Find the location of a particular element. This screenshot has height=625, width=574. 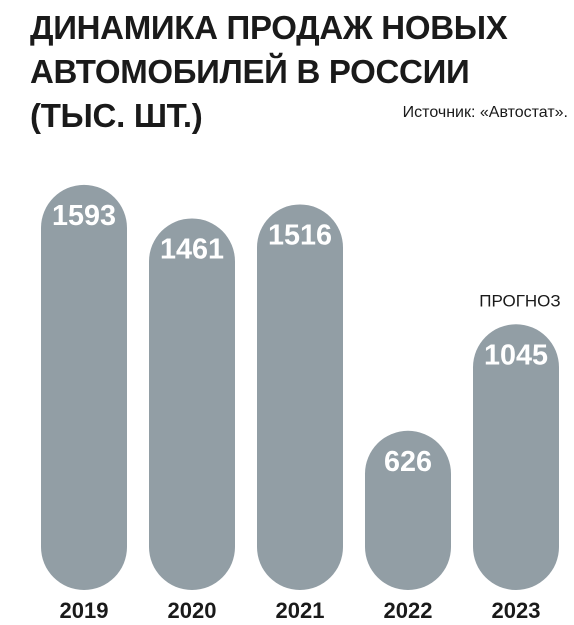

bar-value-label-2021: 1516 is located at coordinates (300, 235).